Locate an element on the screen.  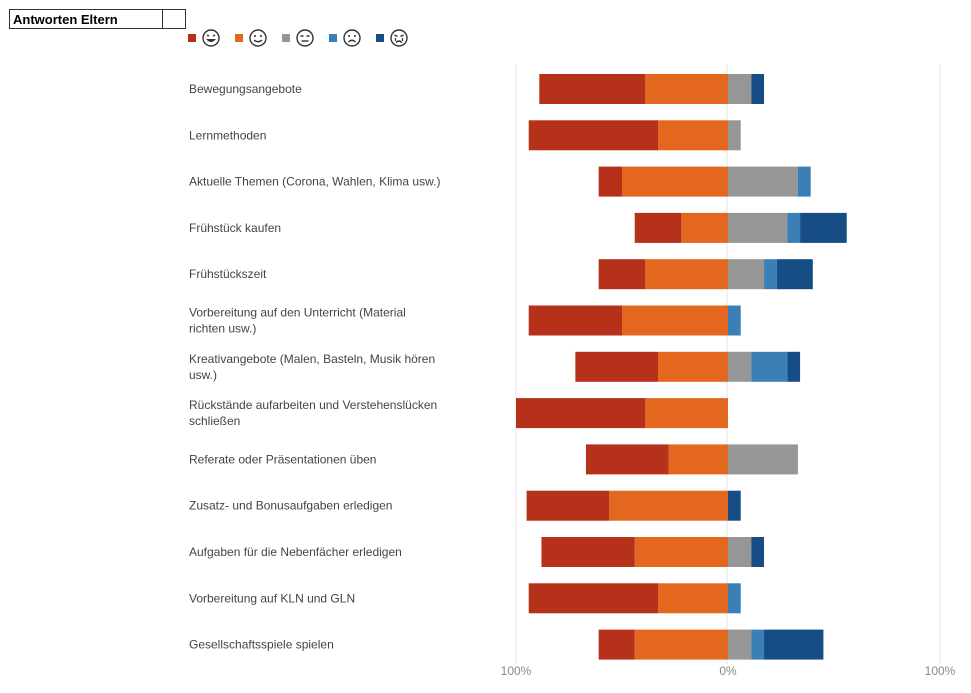
category-label: Frühstück kaufen is located at coordinates (235, 228).